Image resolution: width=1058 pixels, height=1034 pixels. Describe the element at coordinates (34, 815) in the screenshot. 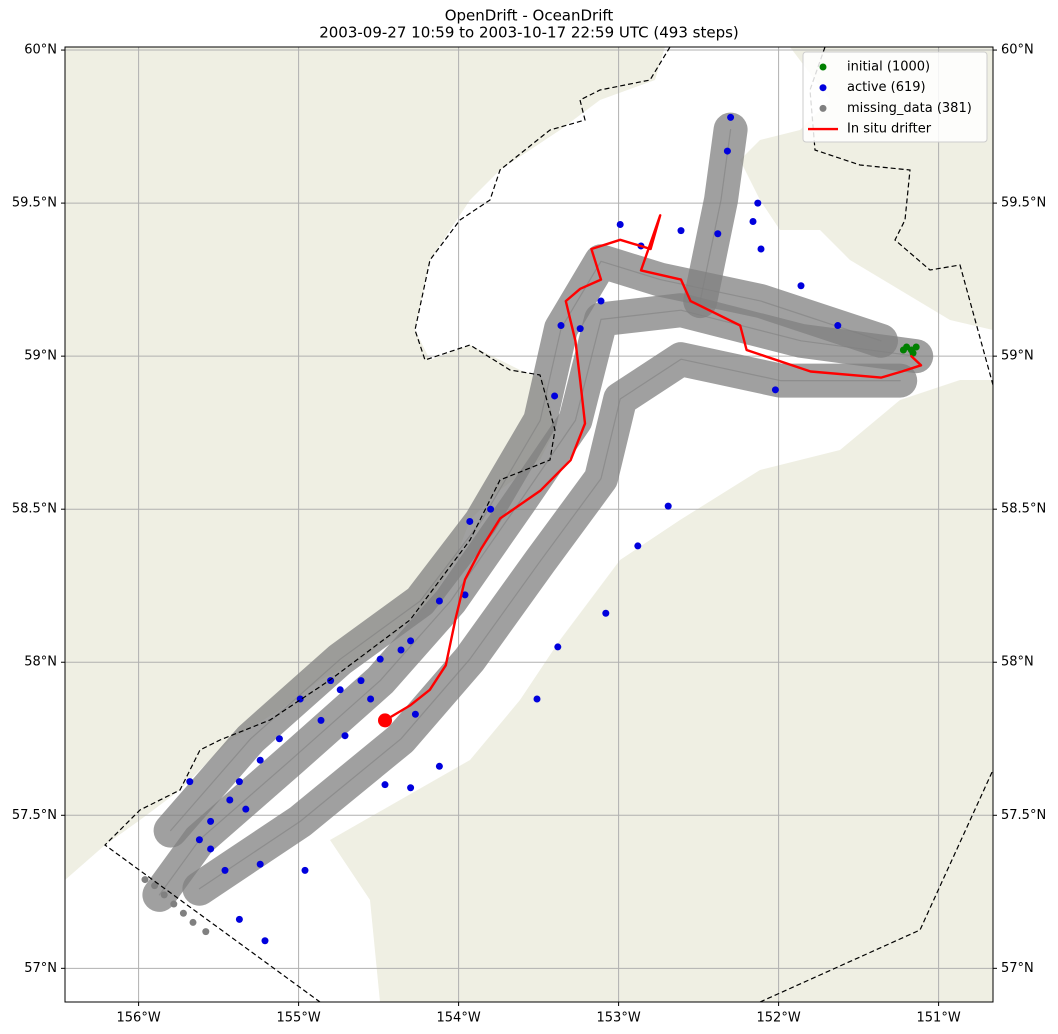

I see `y-tick-label: 57.5°N` at that location.